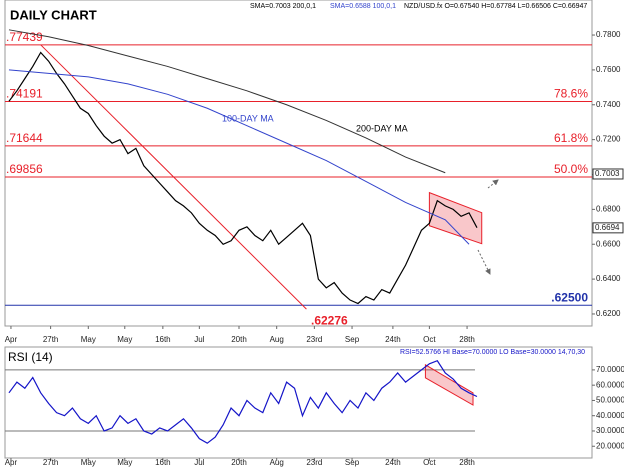 This screenshot has height=467, width=624. What do you see at coordinates (363, 6) in the screenshot?
I see `indicator: SMA=0.6588 100,0,1` at bounding box center [363, 6].